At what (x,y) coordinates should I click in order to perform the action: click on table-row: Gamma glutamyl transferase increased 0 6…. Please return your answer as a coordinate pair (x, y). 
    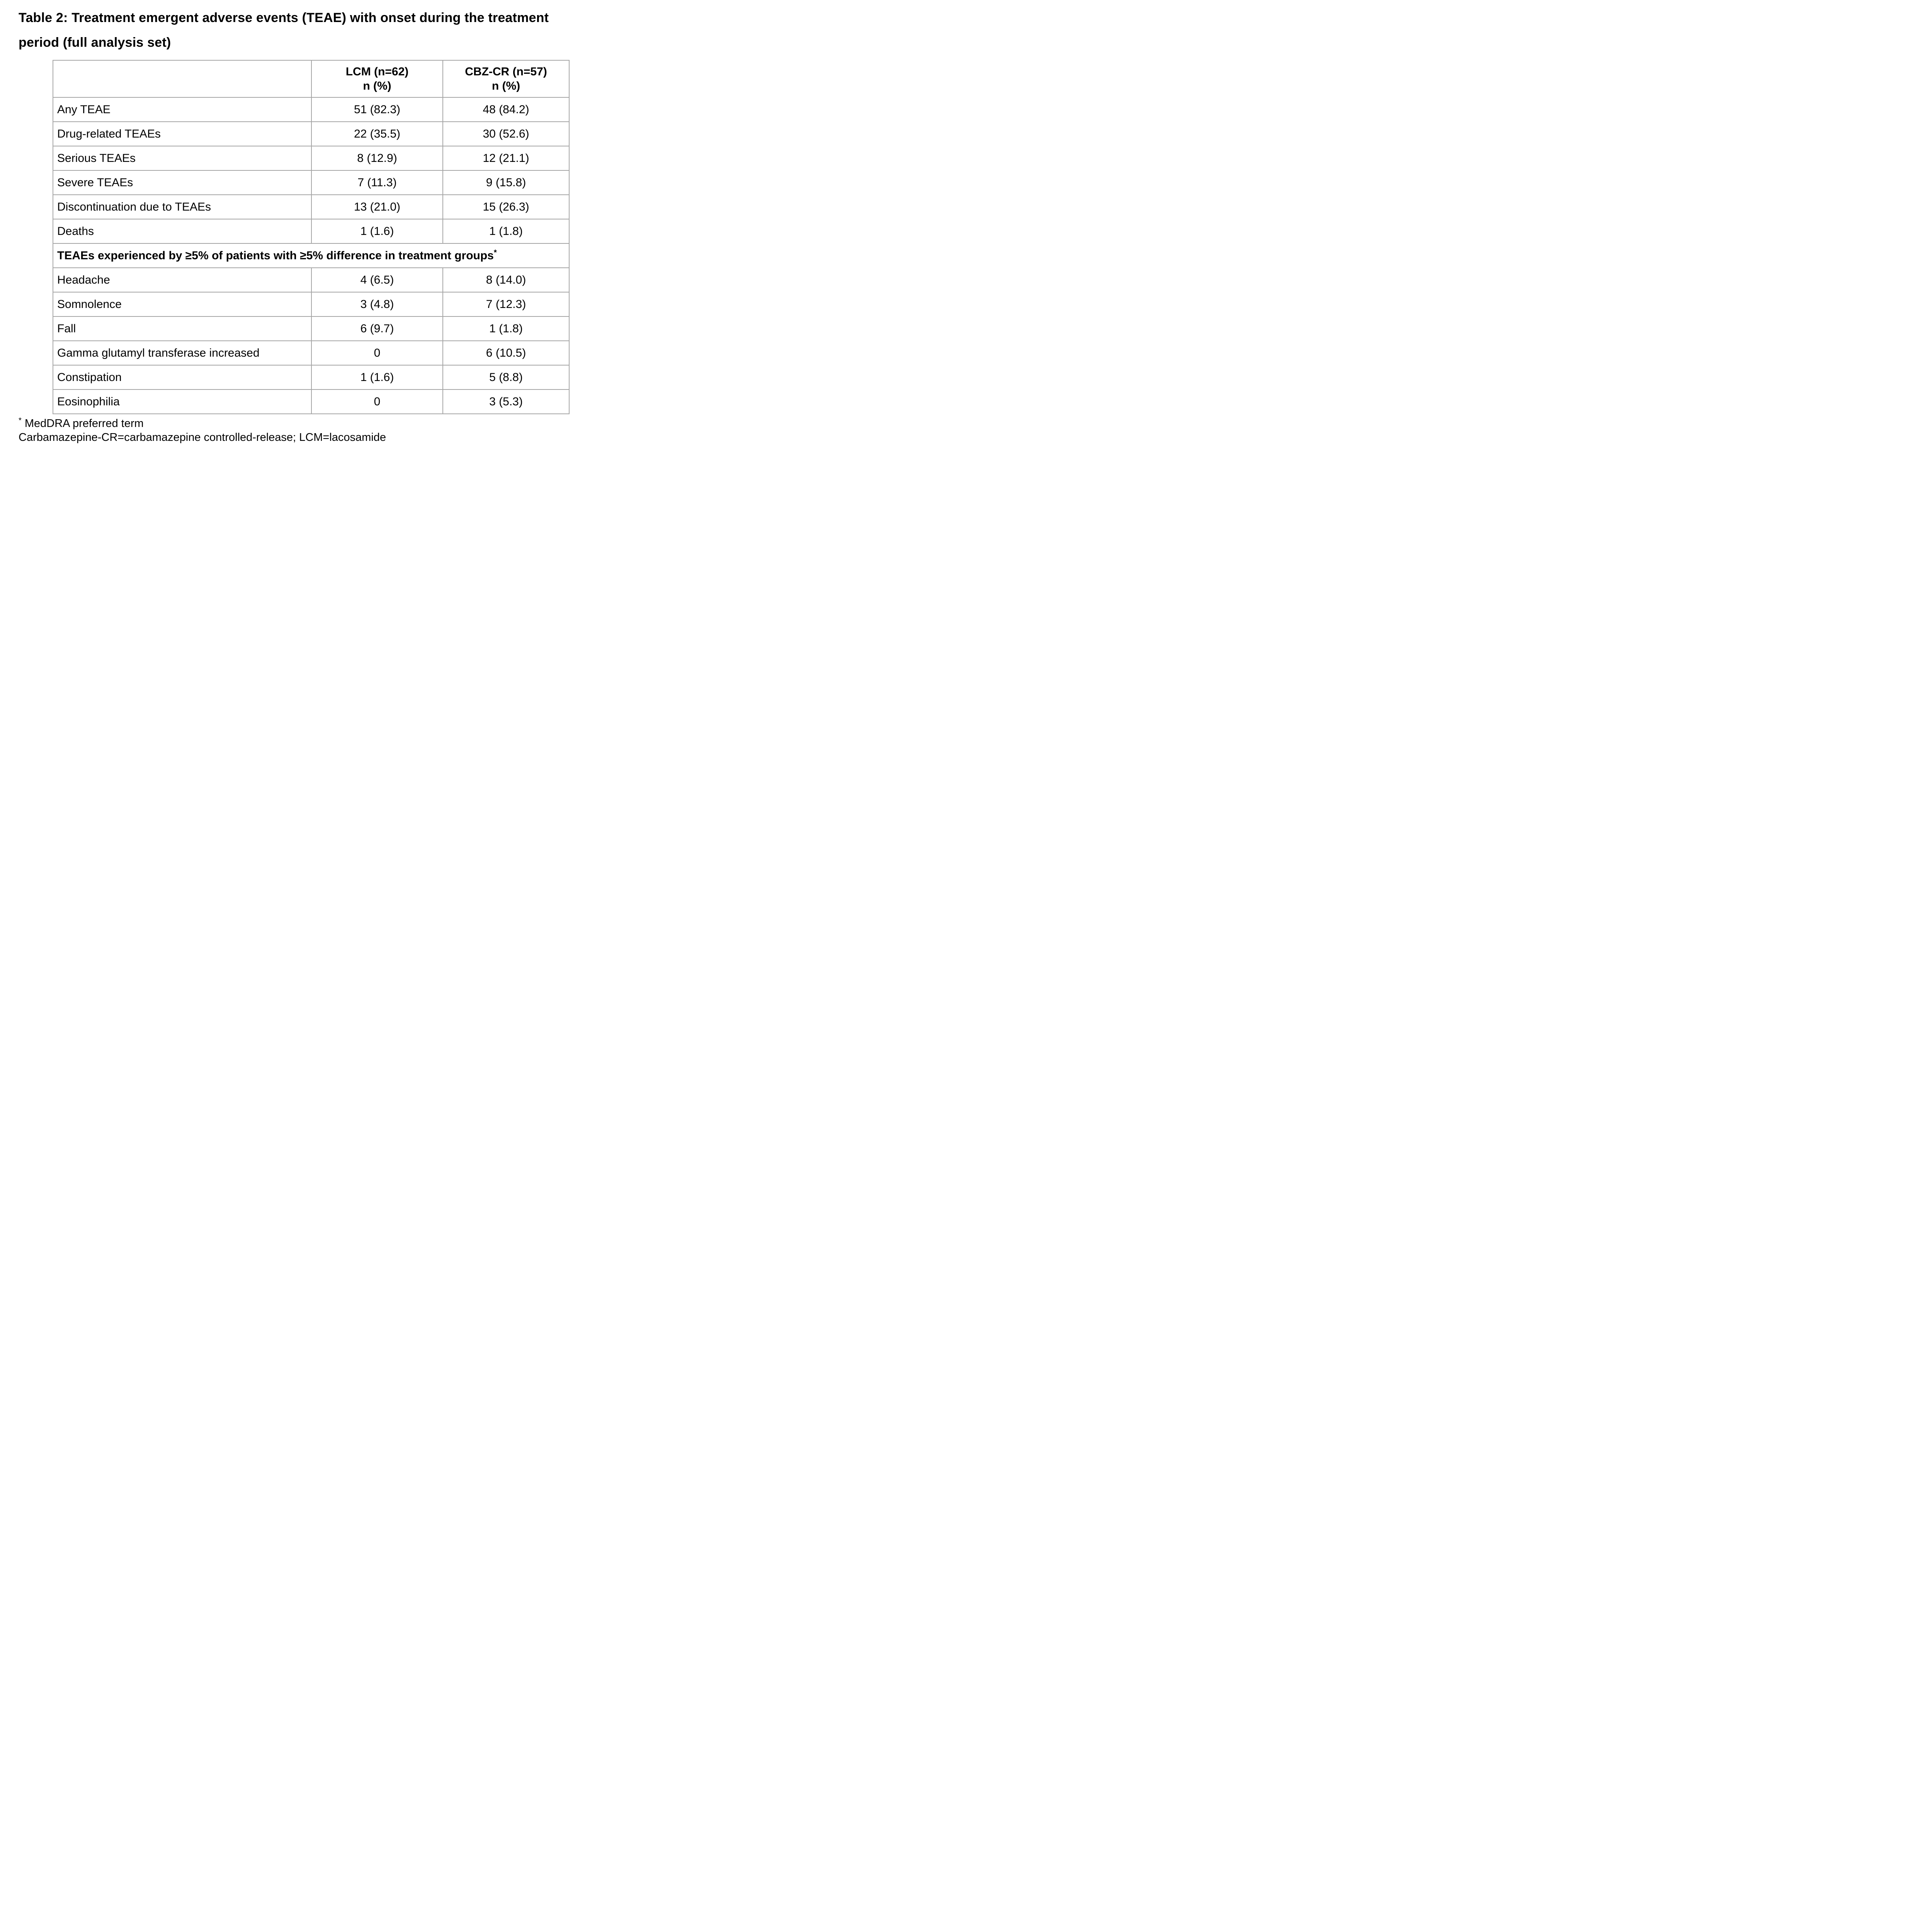
    Looking at the image, I should click on (312, 353).